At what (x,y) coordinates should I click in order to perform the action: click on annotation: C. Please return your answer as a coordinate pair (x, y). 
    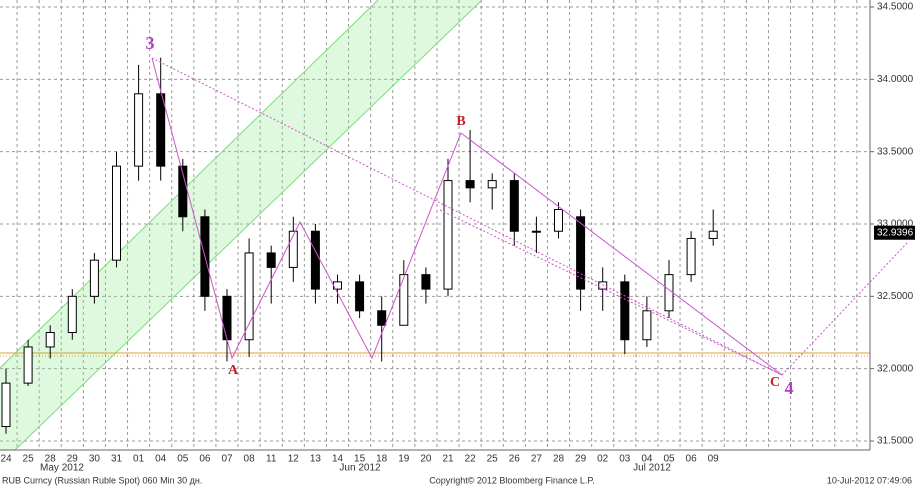
    Looking at the image, I should click on (775, 382).